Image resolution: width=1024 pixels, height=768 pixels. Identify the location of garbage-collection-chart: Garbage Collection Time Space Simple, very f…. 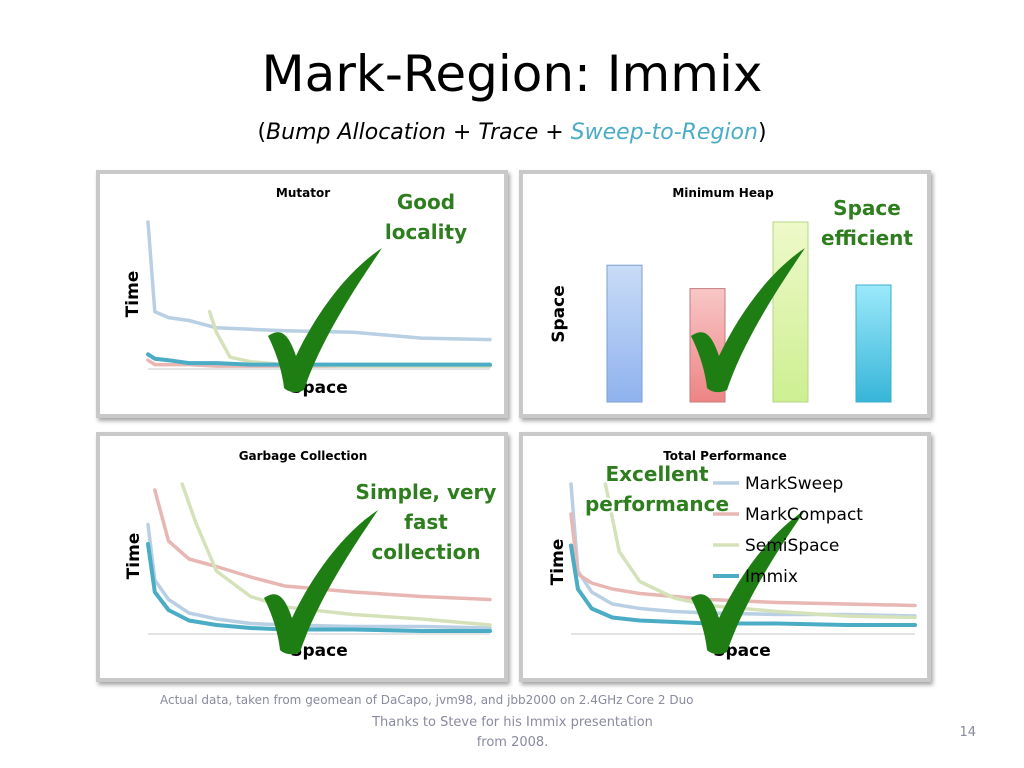
(311, 555).